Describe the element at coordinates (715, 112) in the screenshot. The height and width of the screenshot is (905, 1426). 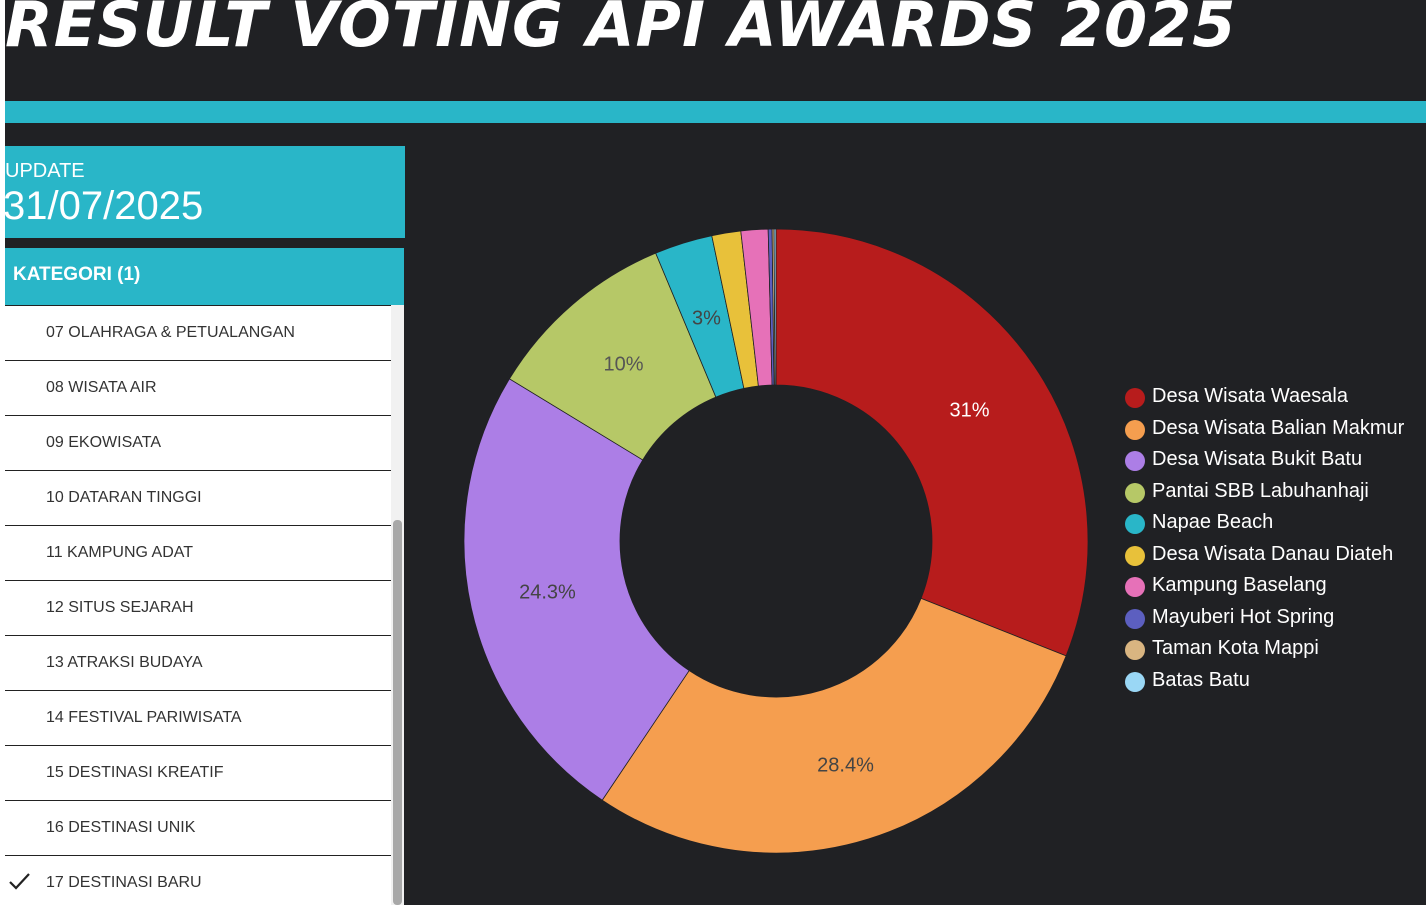
I see `header-divider-bar` at that location.